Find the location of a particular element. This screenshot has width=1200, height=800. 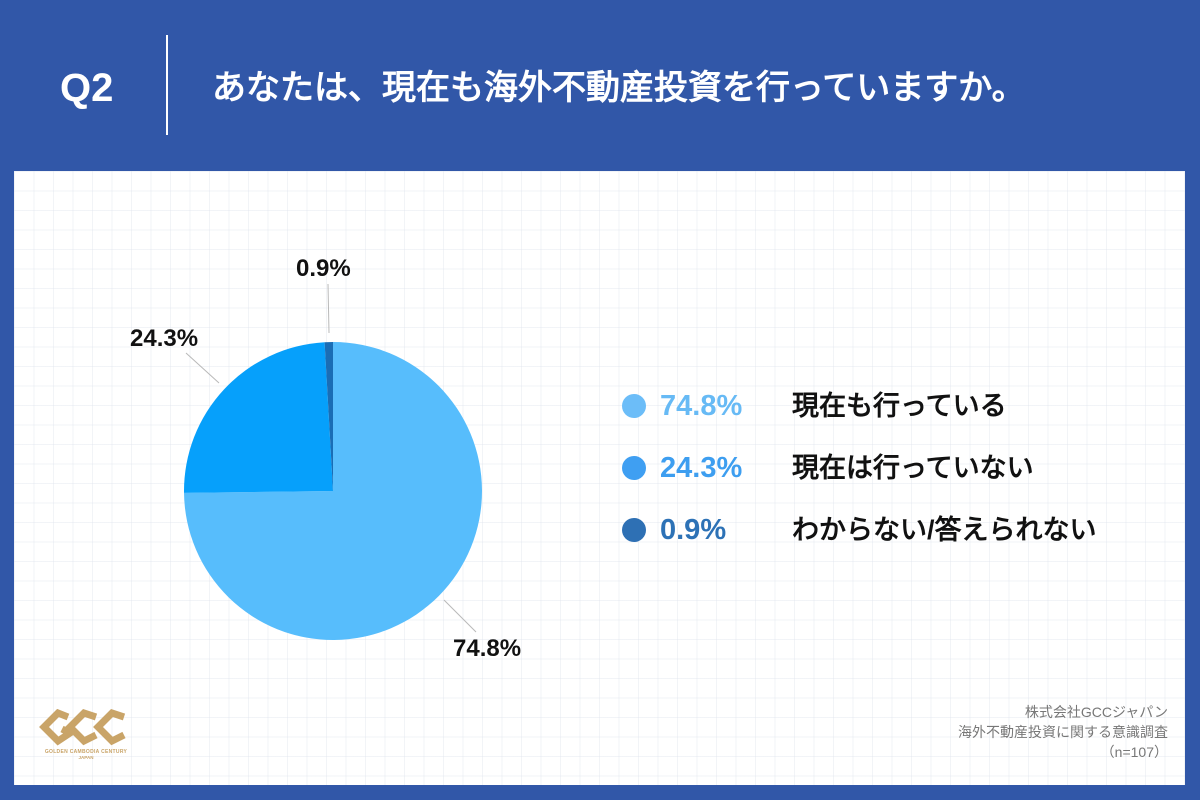

question-number: Q2 is located at coordinates (87, 88).